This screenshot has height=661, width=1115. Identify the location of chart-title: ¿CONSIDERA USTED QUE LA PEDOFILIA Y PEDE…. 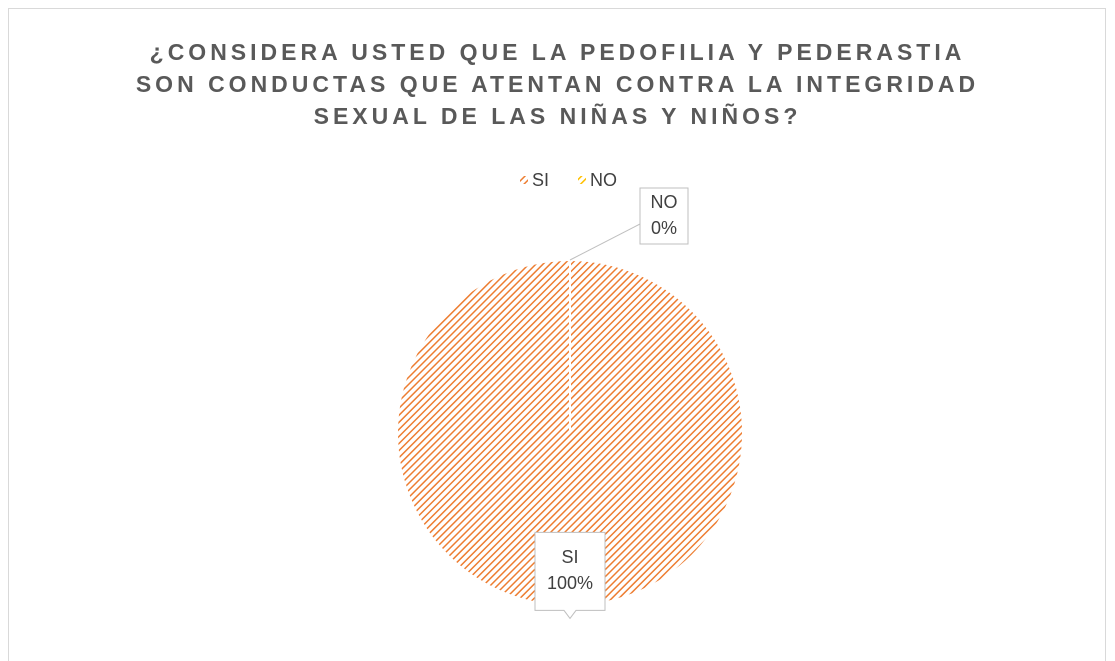
(557, 84).